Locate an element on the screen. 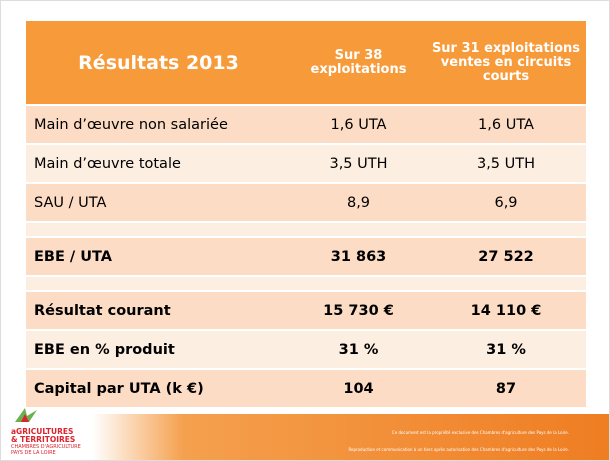 The image size is (610, 461). cell: 6,9 is located at coordinates (506, 203).